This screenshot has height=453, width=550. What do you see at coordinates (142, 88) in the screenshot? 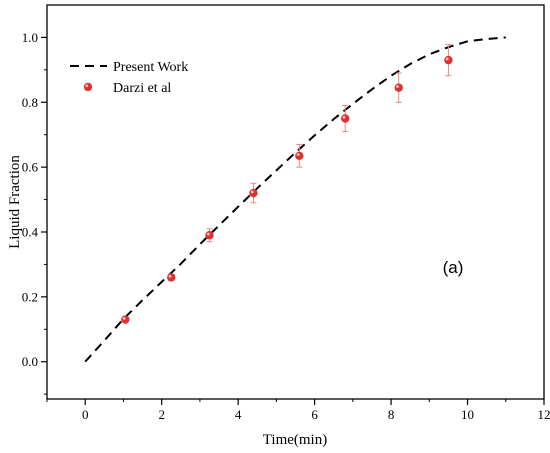
I see `legend-label-darzi: Darzi et al` at bounding box center [142, 88].